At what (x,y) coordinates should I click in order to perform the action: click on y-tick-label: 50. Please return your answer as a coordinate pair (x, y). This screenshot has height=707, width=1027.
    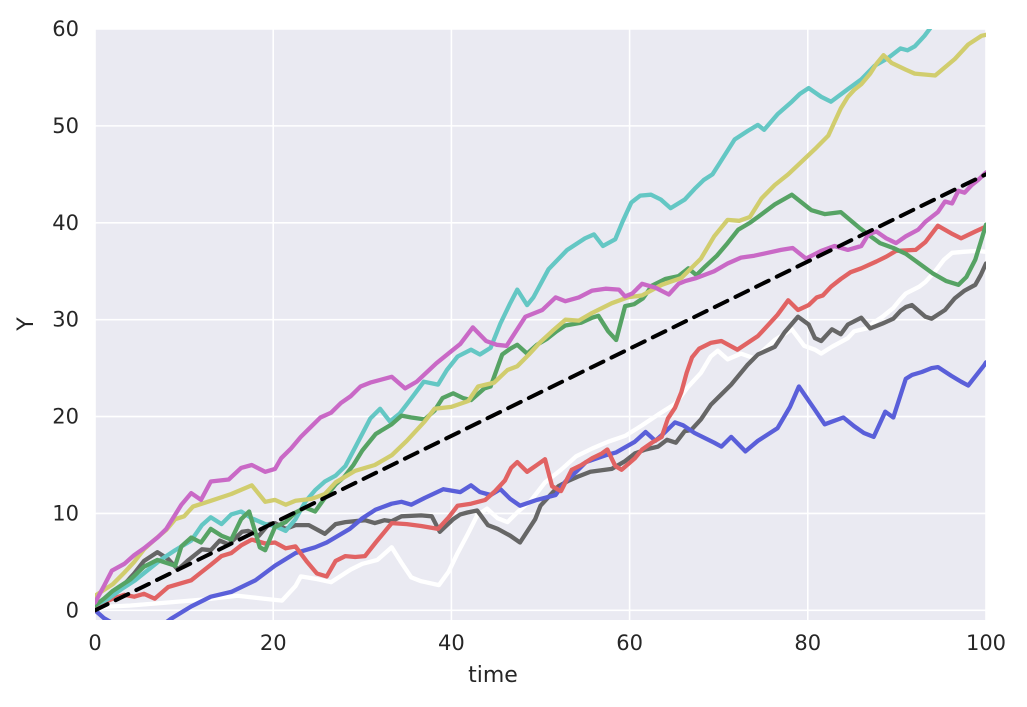
    Looking at the image, I should click on (65, 126).